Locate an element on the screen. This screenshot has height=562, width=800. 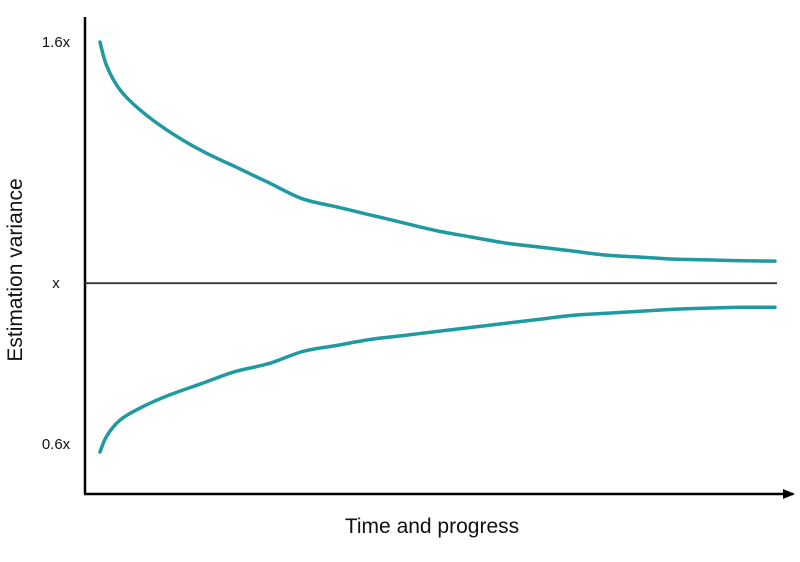
x-axis-title: Time and progress is located at coordinates (432, 526).